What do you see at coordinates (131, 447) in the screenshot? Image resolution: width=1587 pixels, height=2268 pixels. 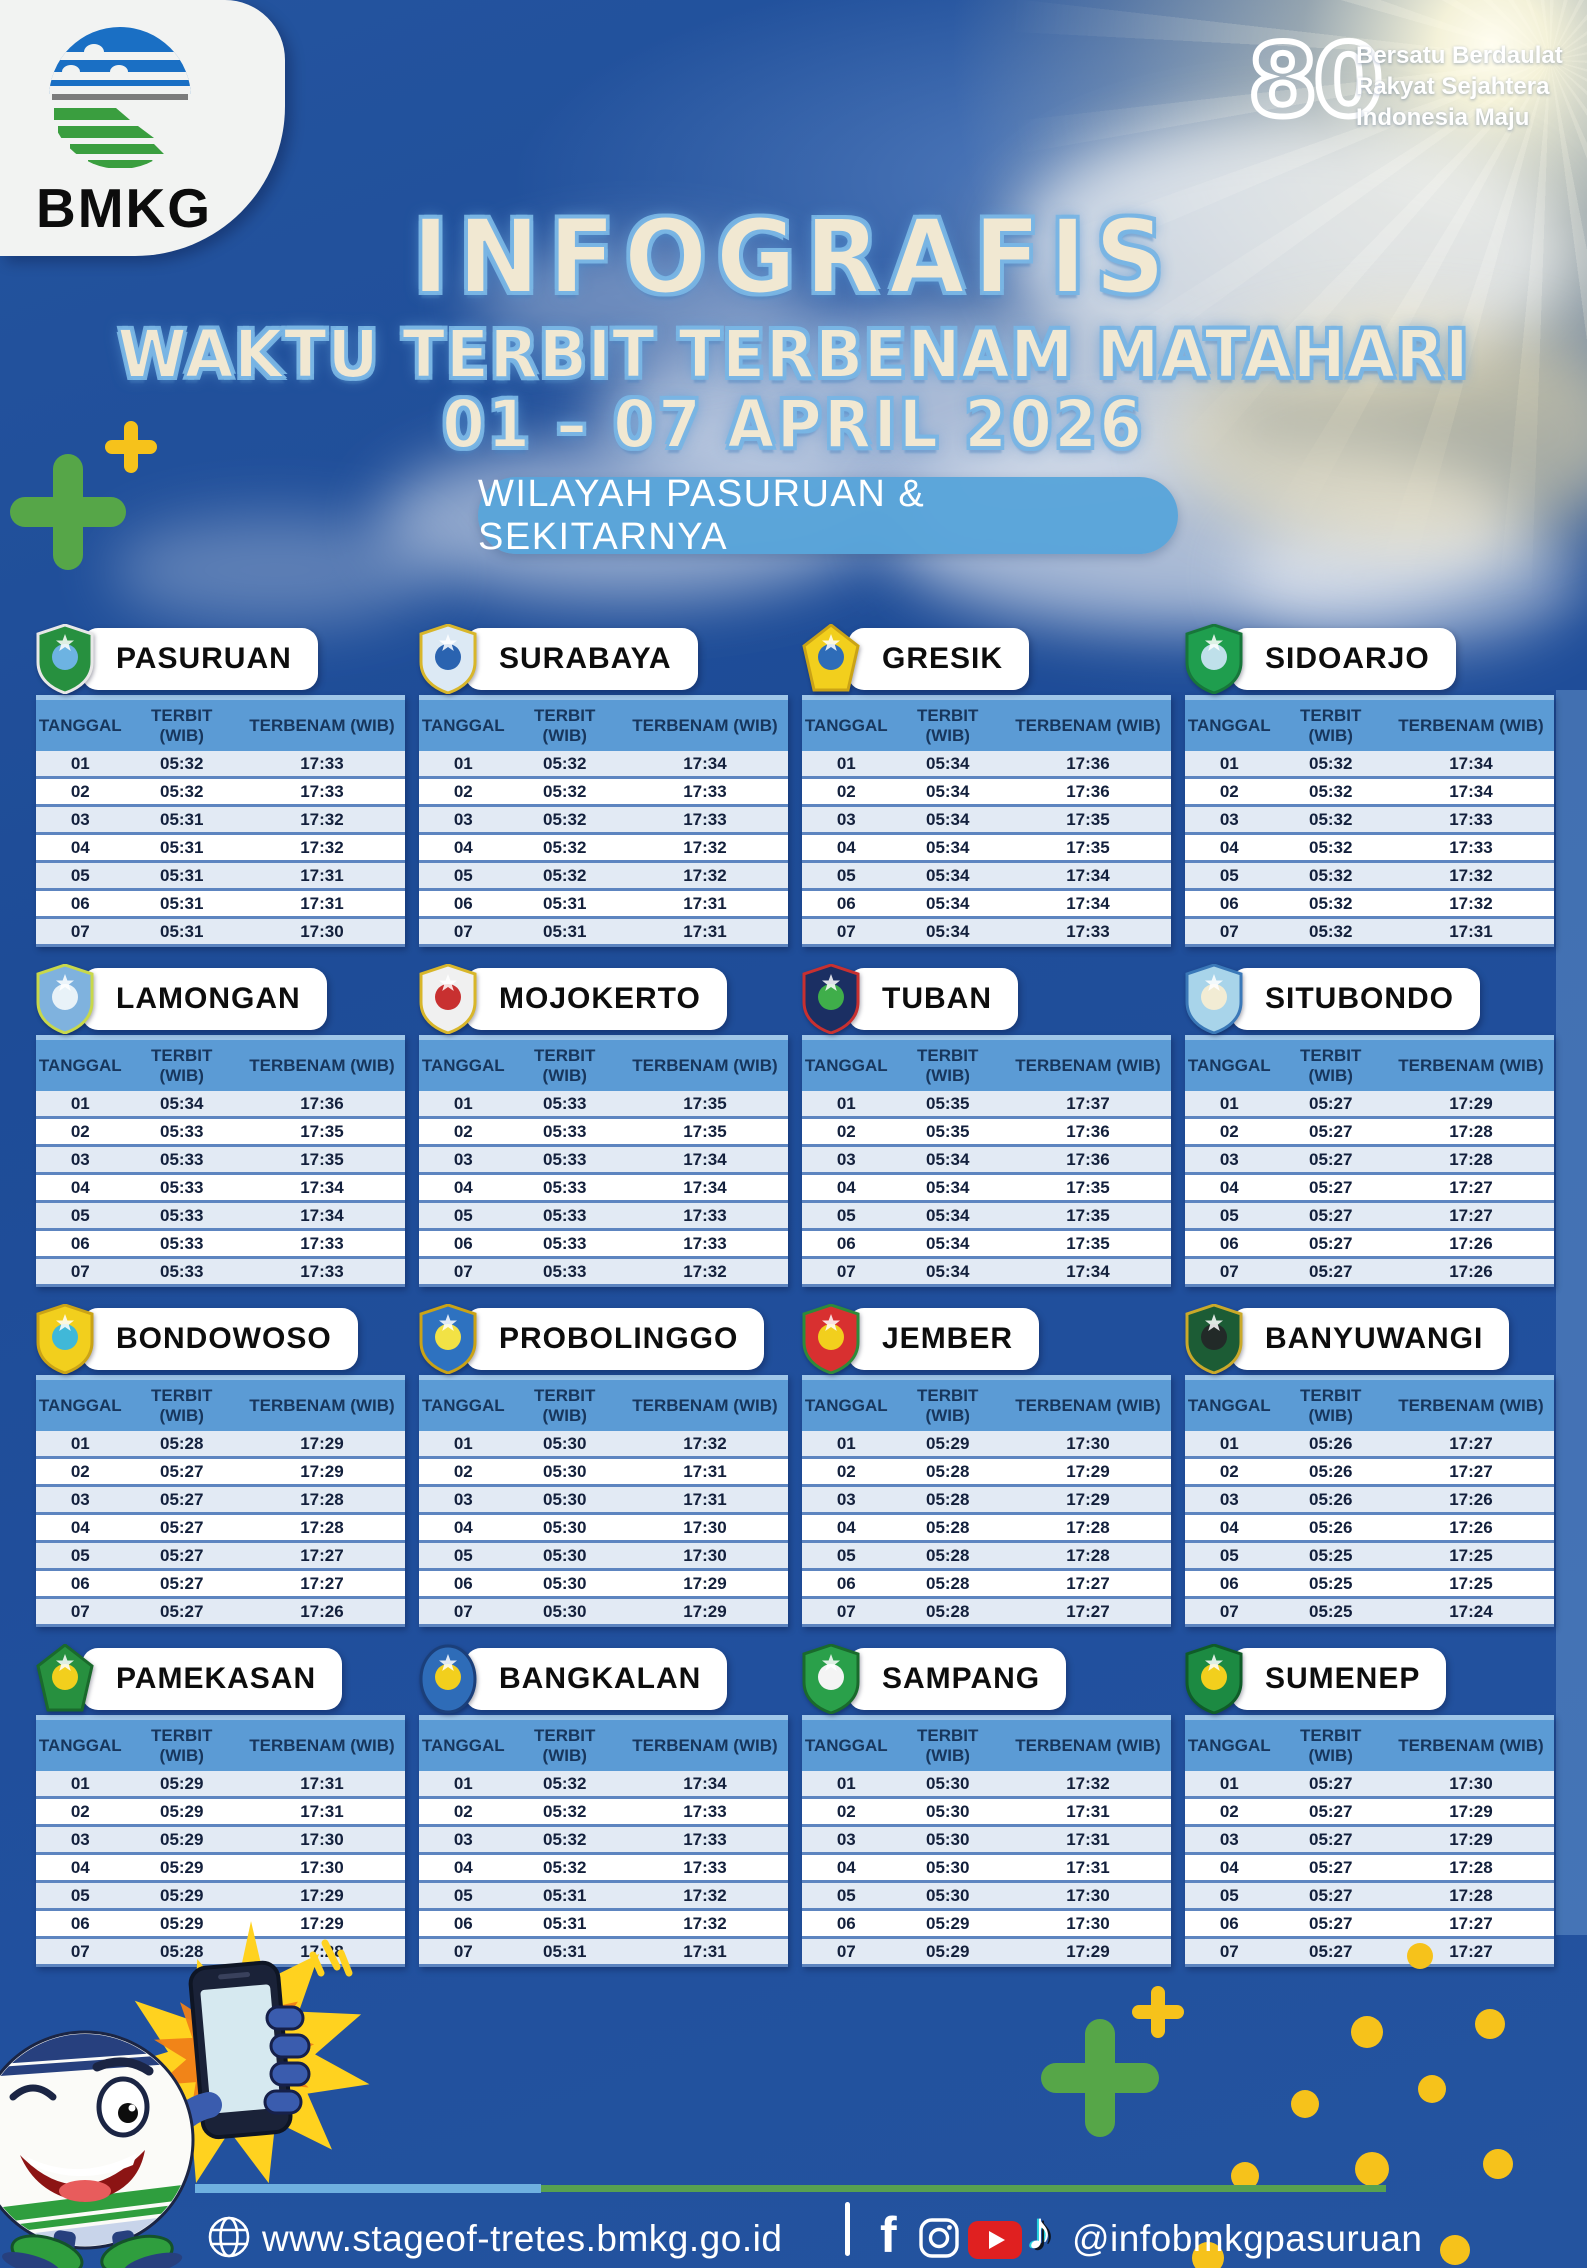 I see `plus-decoration-yellow` at bounding box center [131, 447].